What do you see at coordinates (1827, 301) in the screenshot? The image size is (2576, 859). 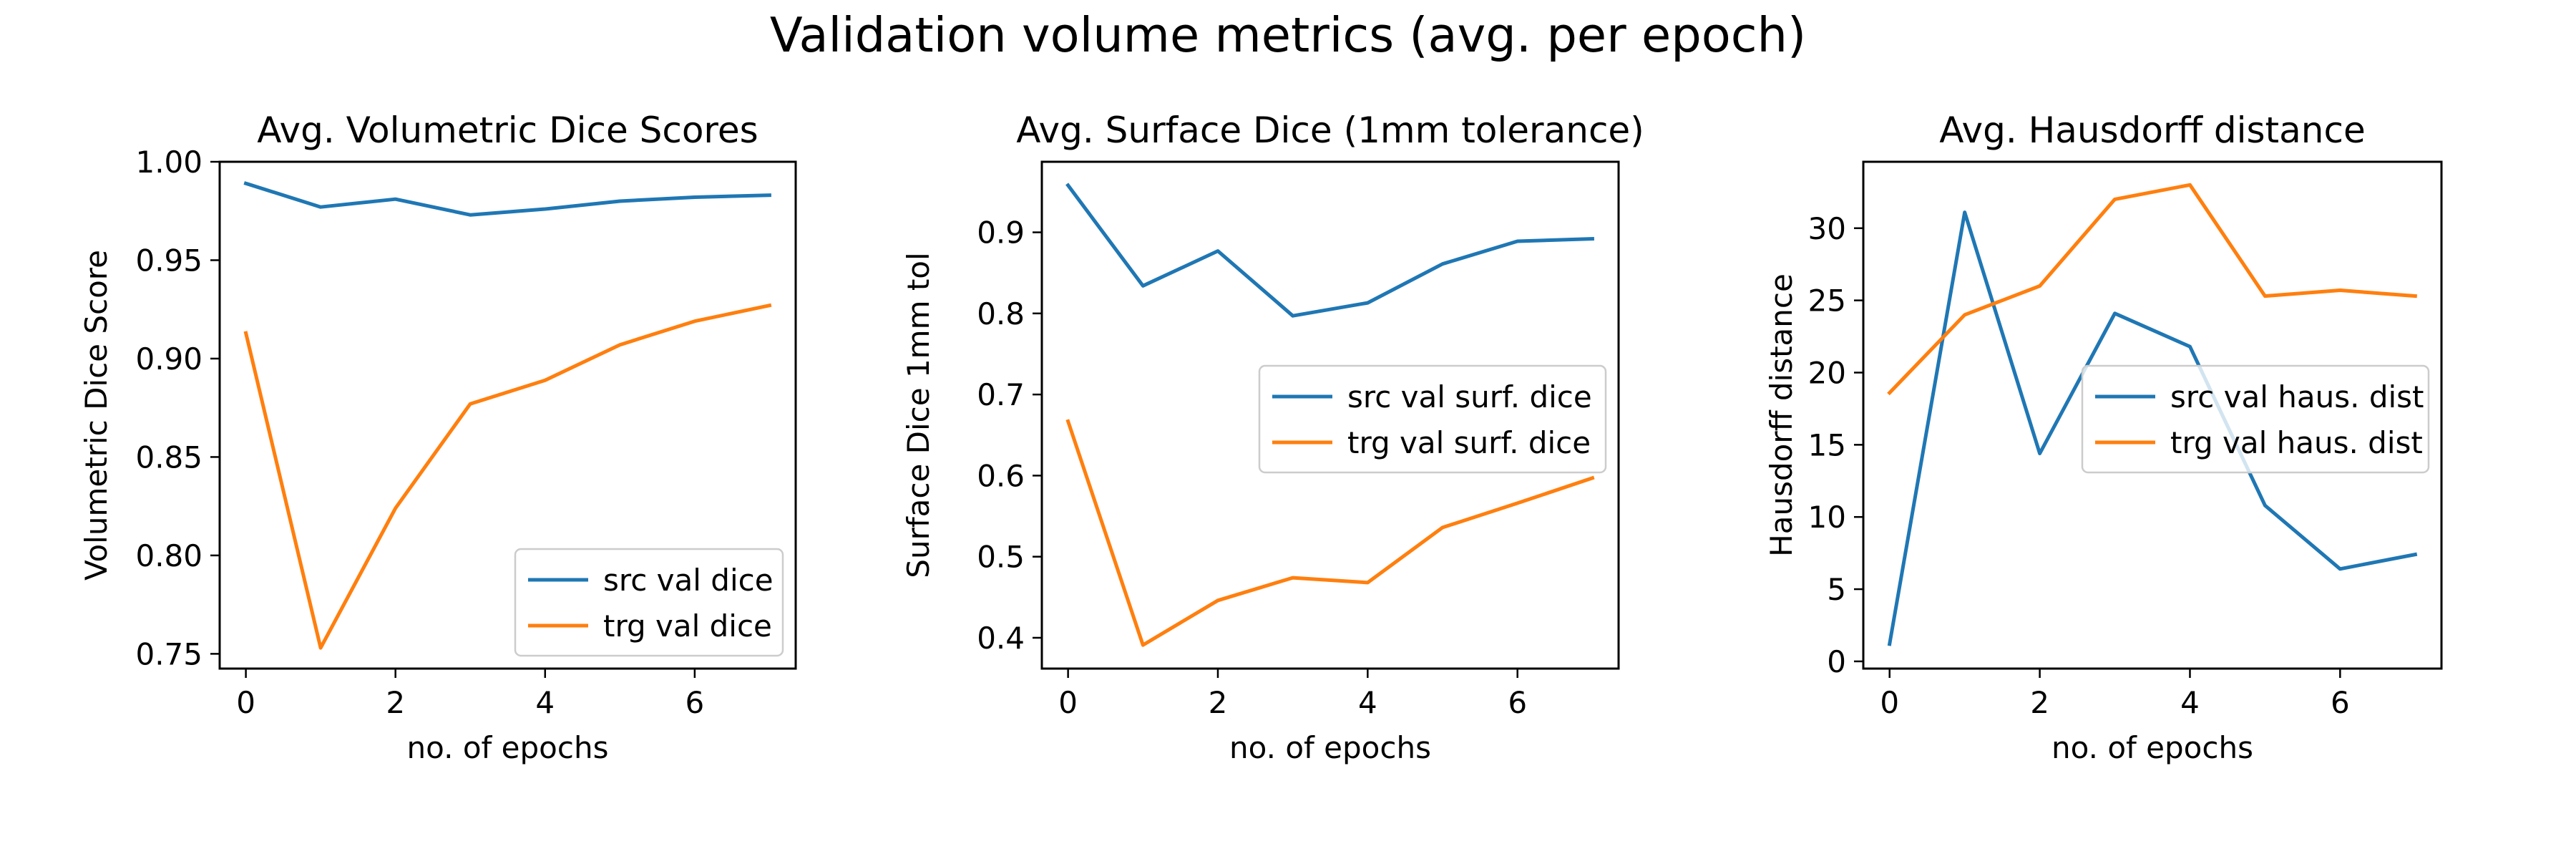 I see `y-tick-label: 25` at bounding box center [1827, 301].